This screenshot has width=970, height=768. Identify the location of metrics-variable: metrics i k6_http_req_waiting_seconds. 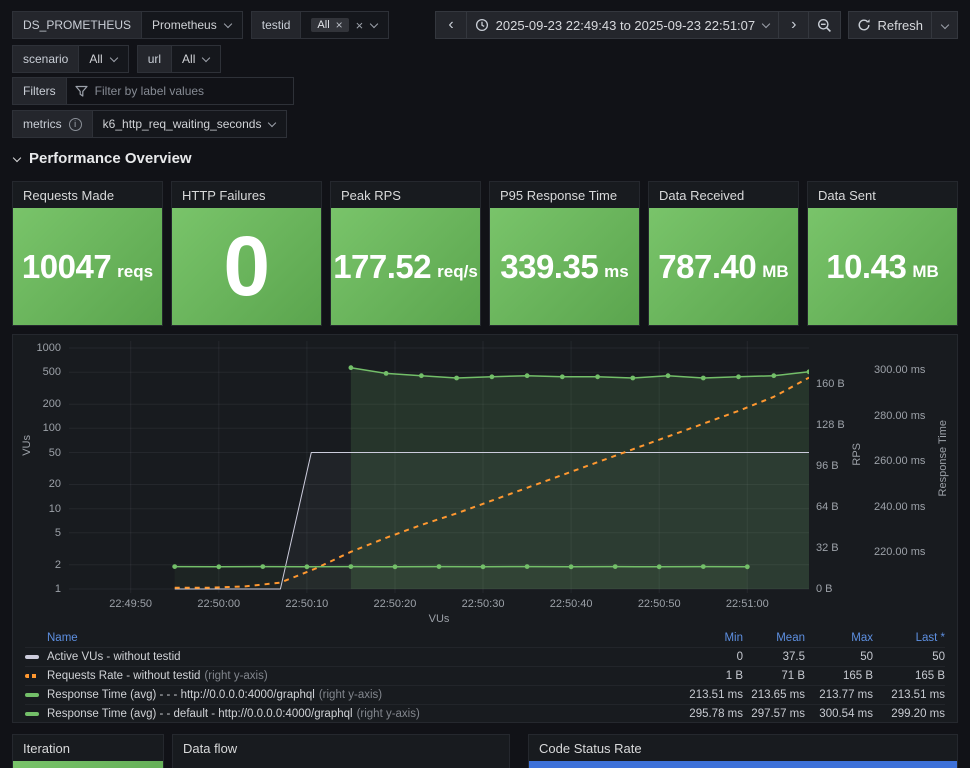
(150, 124).